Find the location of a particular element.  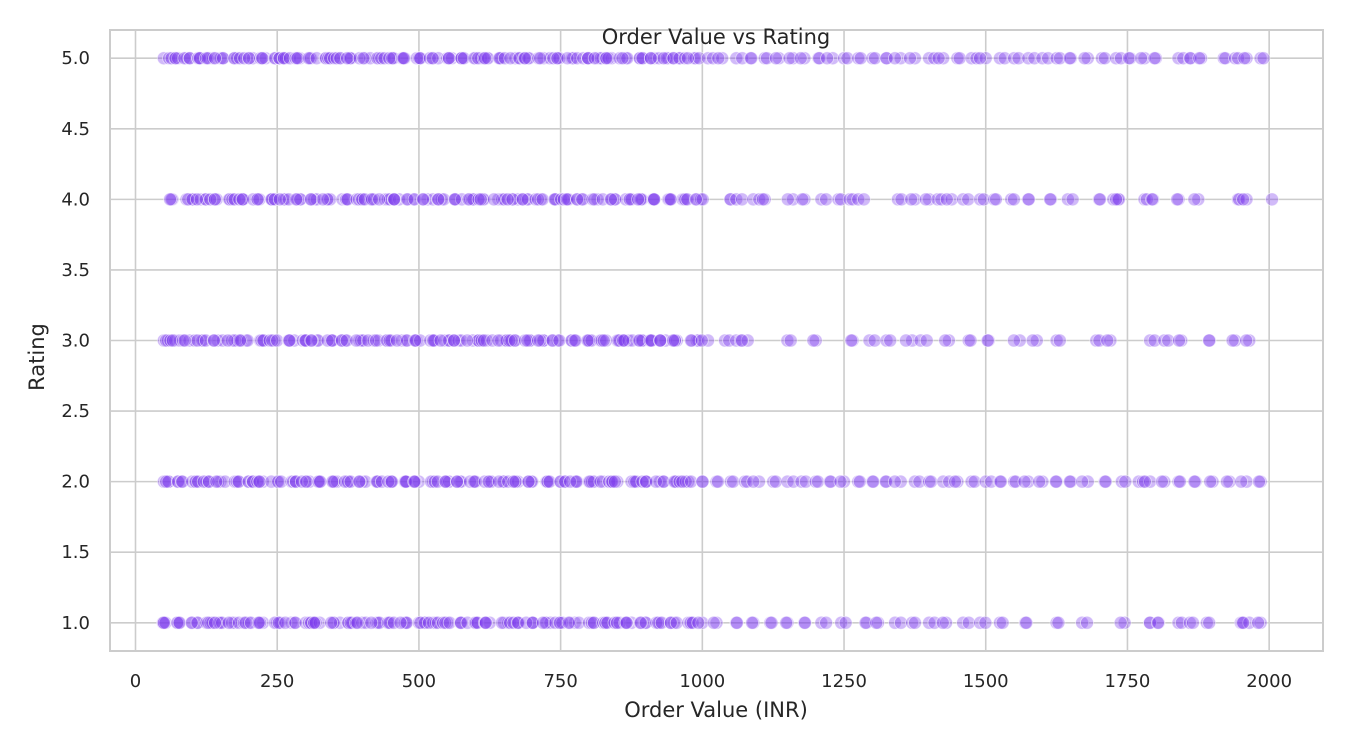

x-tick-label: 0 is located at coordinates (135, 681).